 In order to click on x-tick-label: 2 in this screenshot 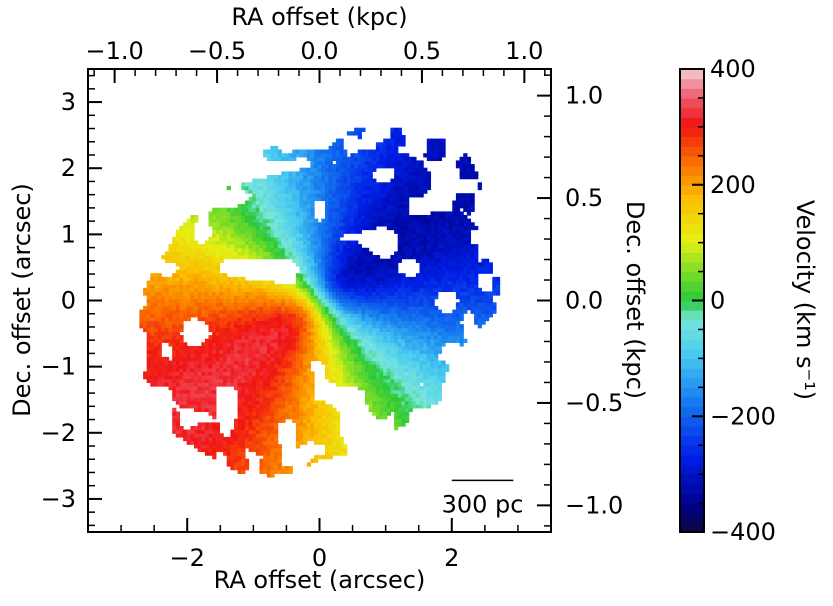, I will do `click(451, 558)`.